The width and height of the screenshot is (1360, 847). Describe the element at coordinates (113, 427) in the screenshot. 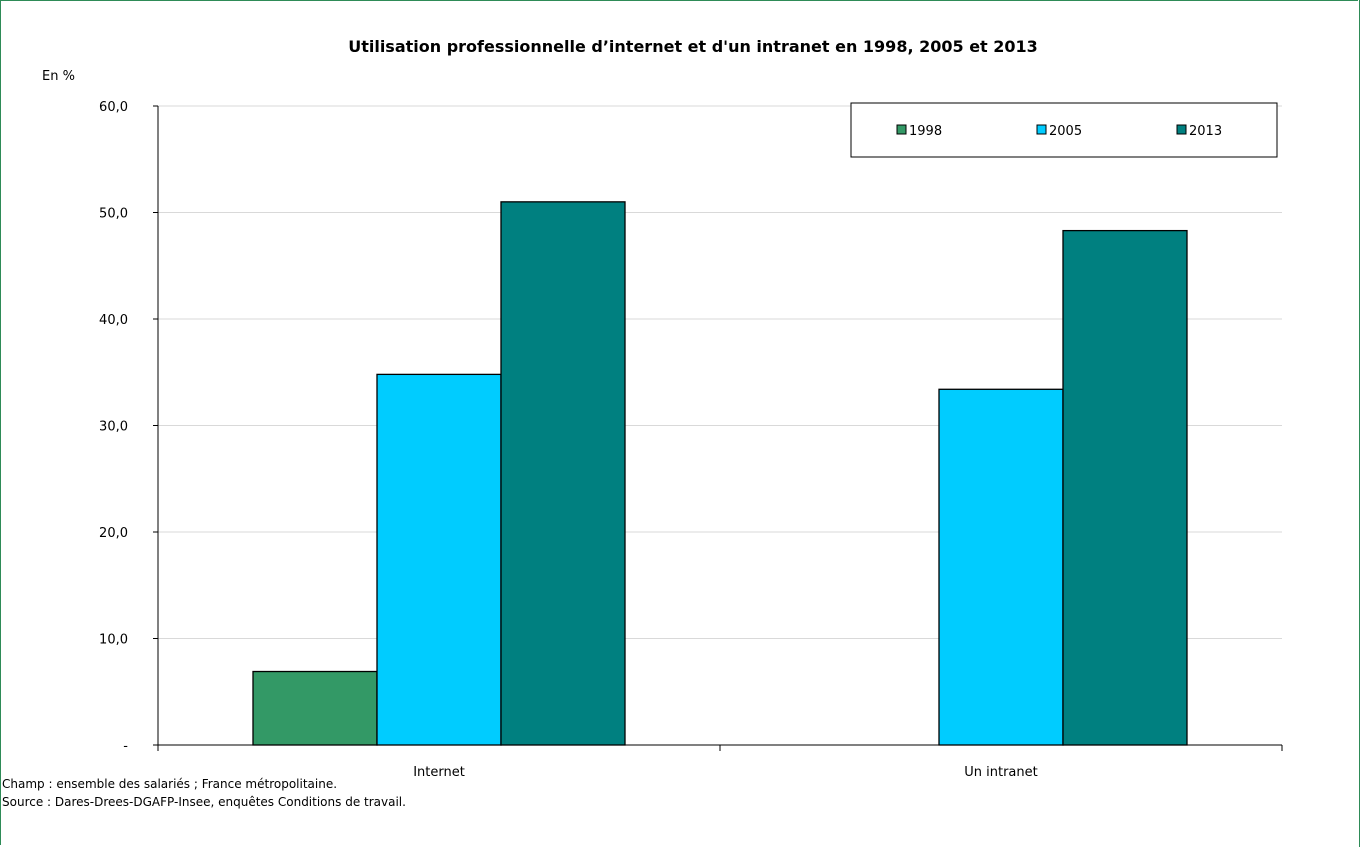

I see `y-tick-label: 30,0` at that location.